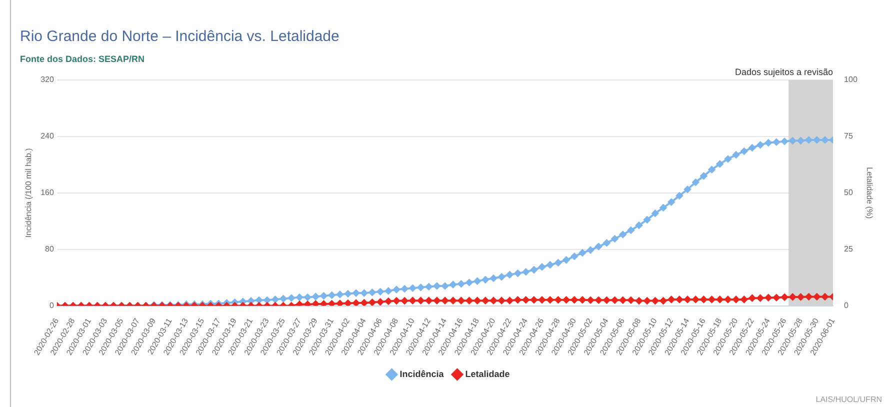 The height and width of the screenshot is (407, 888). I want to click on y2-axis-title: Letalidade (%), so click(869, 193).